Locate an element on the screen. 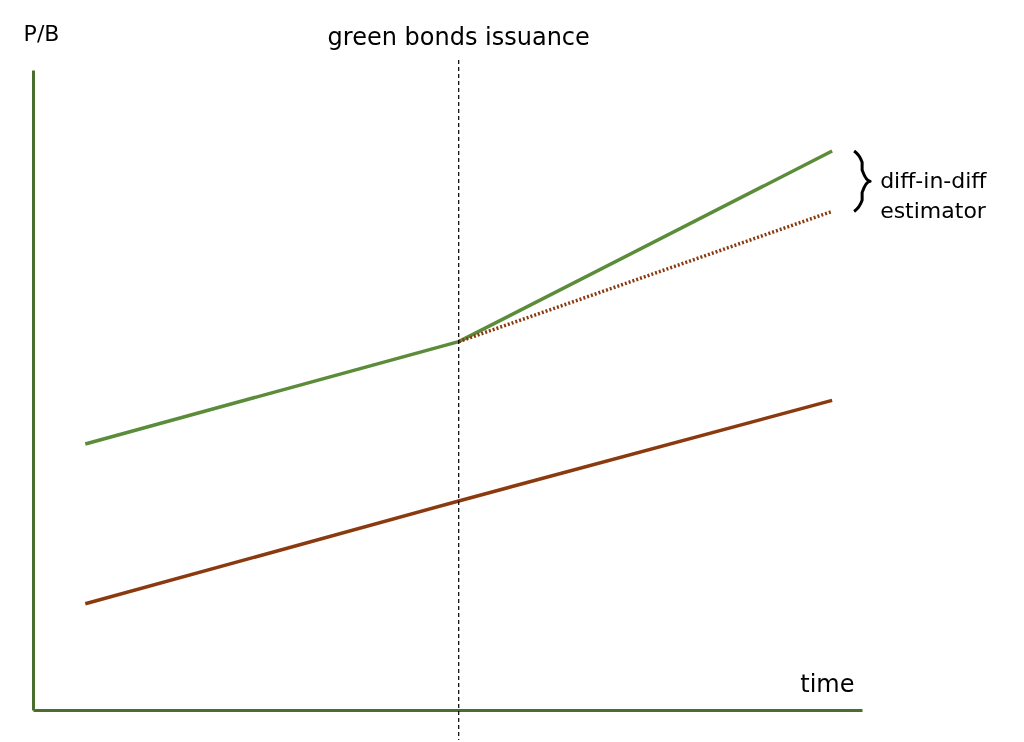  x-axis-title: time is located at coordinates (827, 683).